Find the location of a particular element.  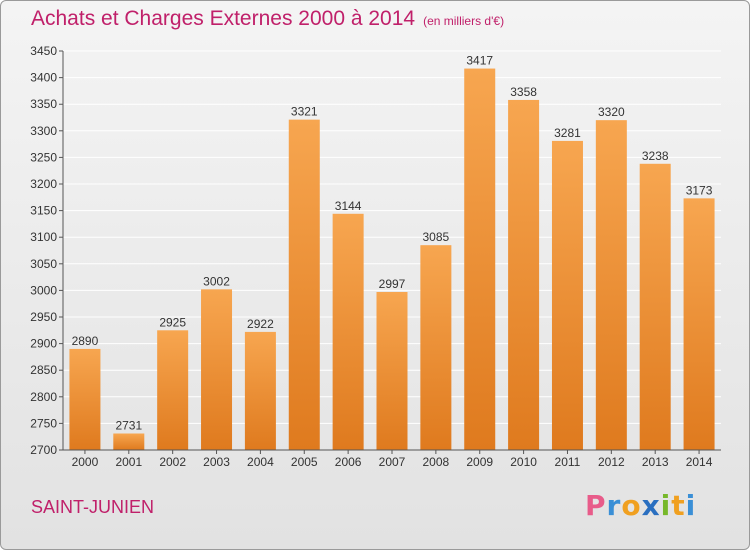

x-tick-label-2005: 2005 is located at coordinates (304, 462).